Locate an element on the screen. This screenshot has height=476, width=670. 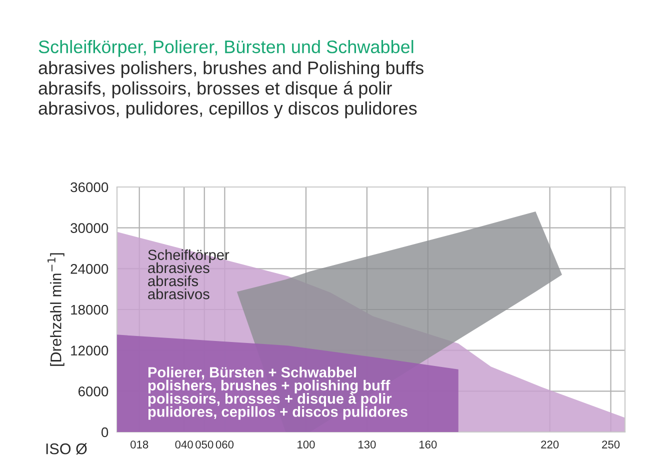
y-tick-label: 30000 is located at coordinates (89, 228).